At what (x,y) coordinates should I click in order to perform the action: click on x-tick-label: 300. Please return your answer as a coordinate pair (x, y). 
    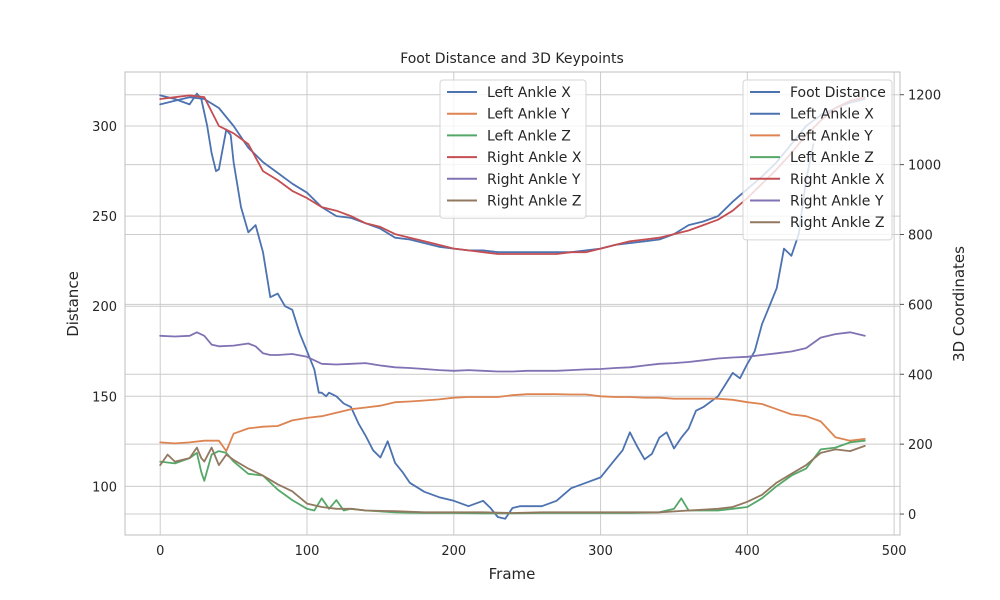
    Looking at the image, I should click on (600, 551).